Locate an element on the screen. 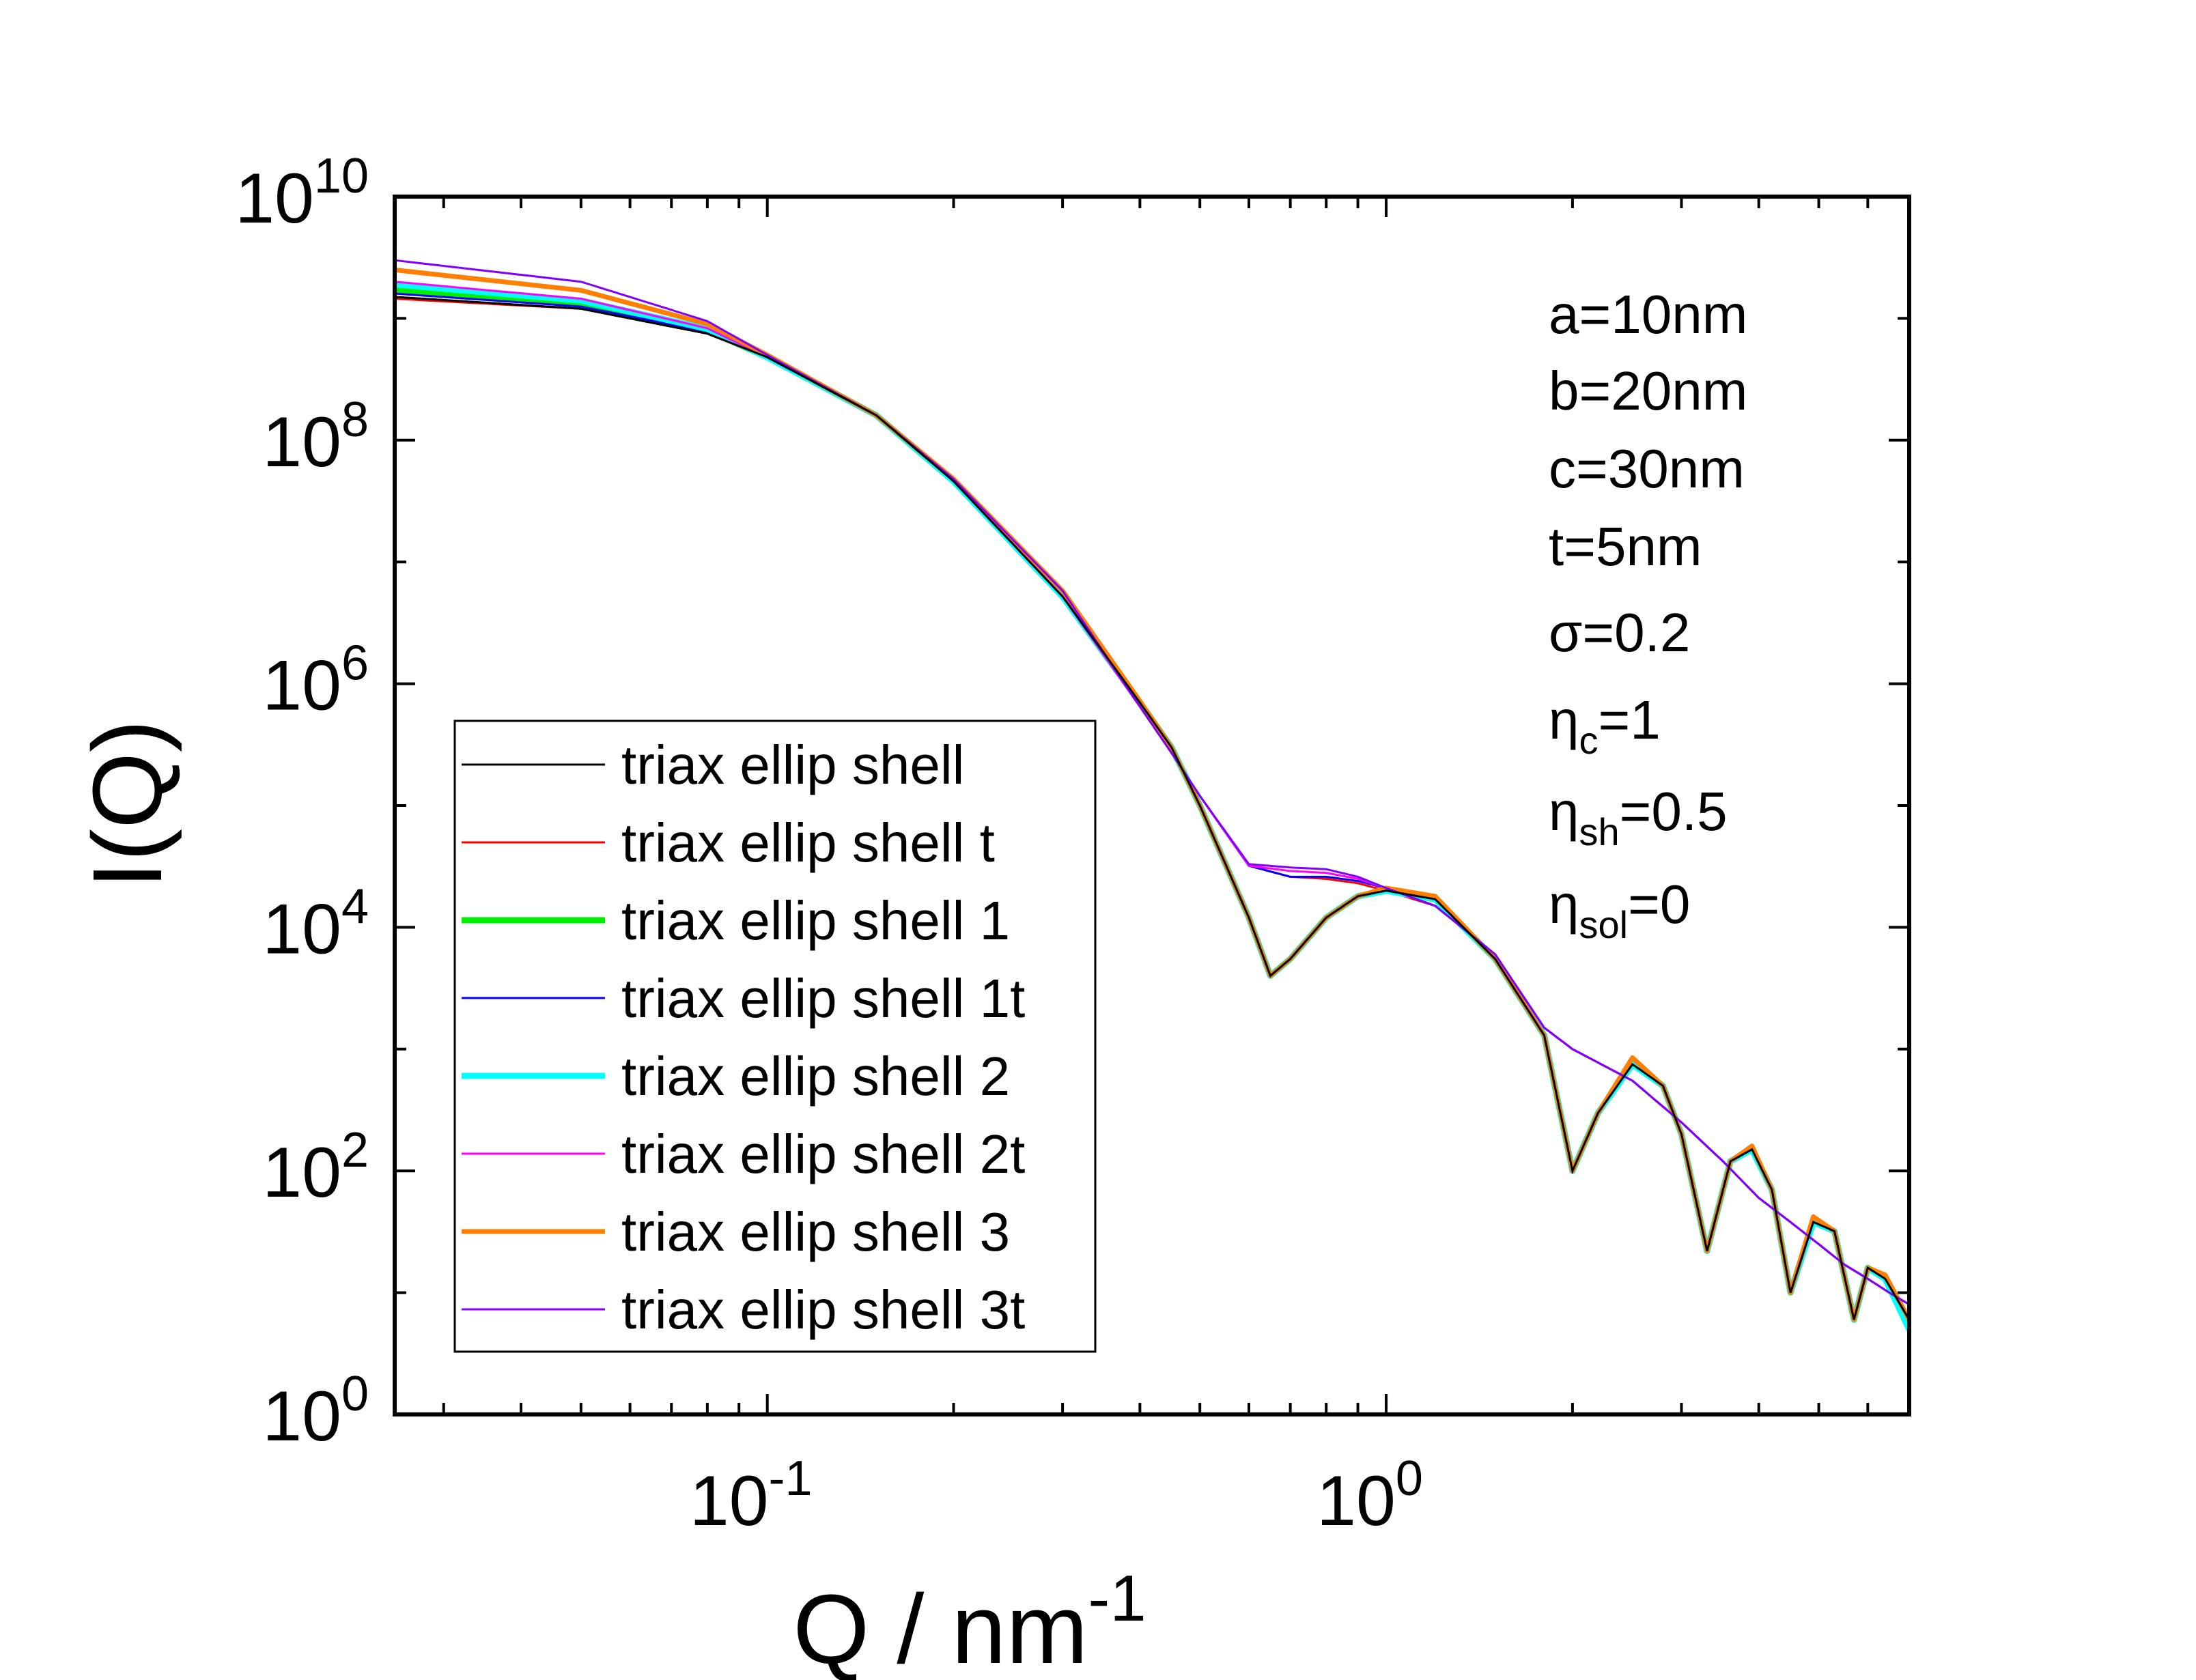  y-tick-exponent: 6 is located at coordinates (355, 663).